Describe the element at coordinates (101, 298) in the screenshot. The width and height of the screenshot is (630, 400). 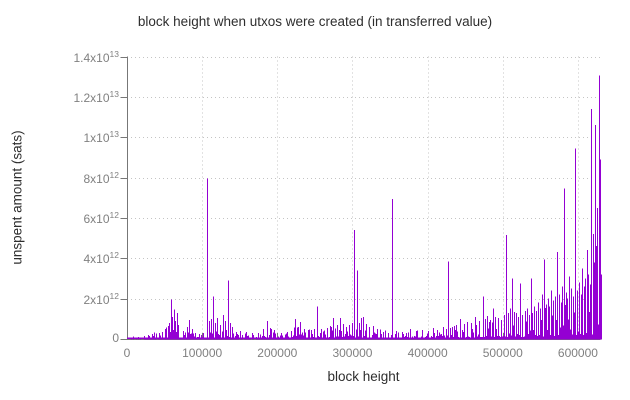
I see `y-tick-label: 2x10¹²` at that location.